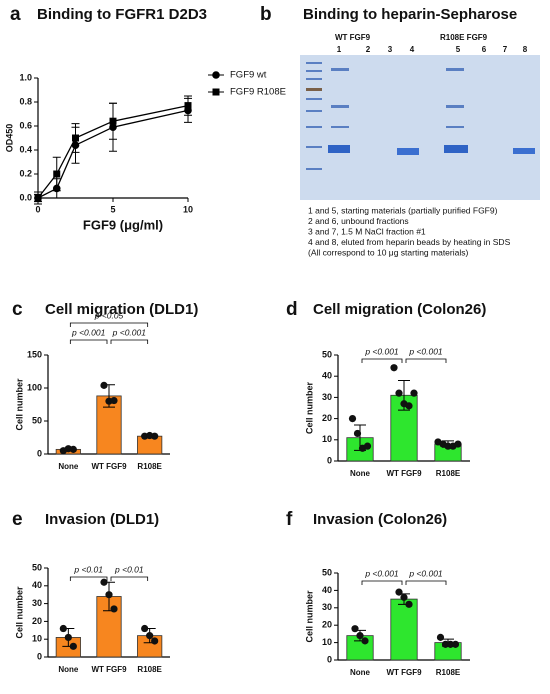 The width and height of the screenshot is (550, 694). I want to click on panel-label: b, so click(266, 14).